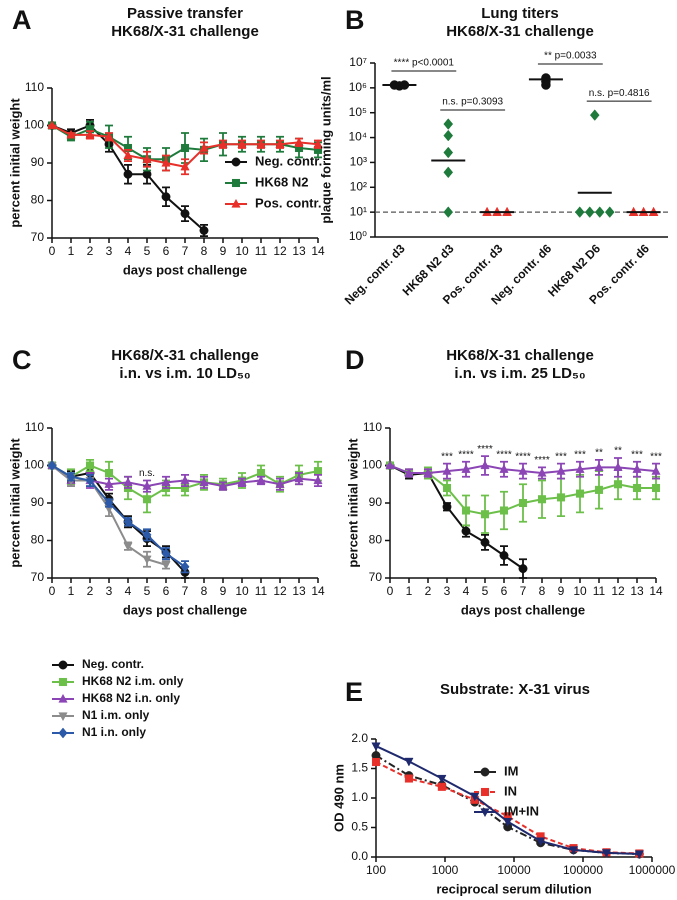  What do you see at coordinates (570, 56) in the screenshot?
I see `comparison-label: ** p=0.0033` at bounding box center [570, 56].